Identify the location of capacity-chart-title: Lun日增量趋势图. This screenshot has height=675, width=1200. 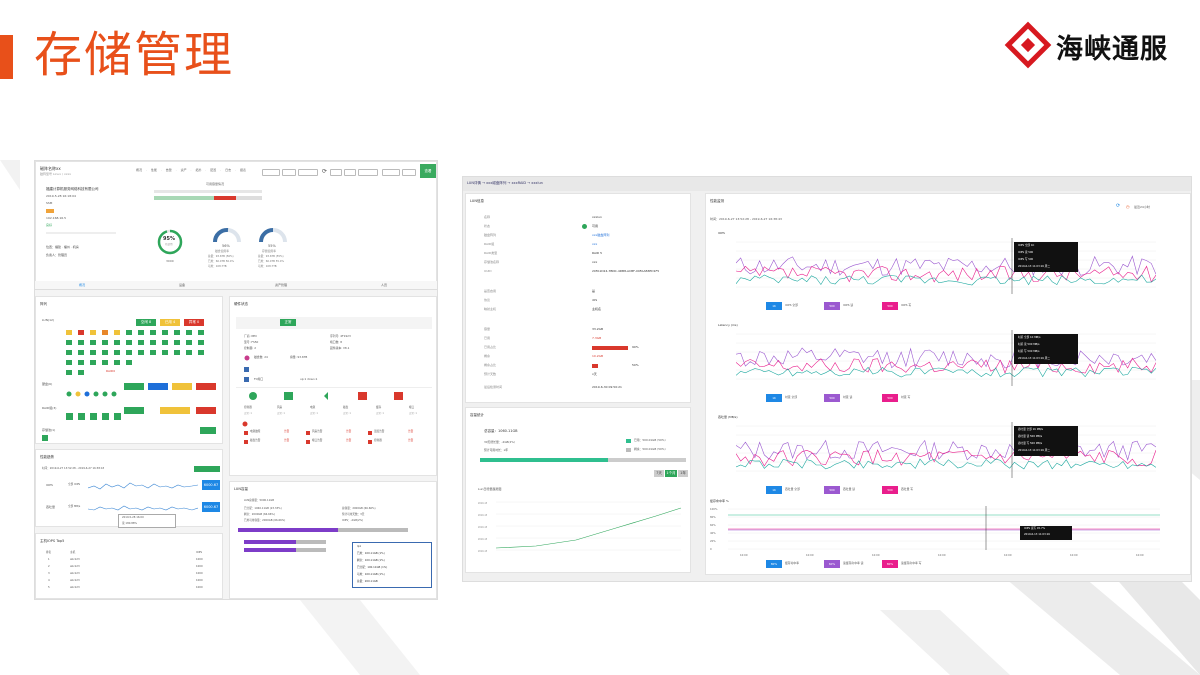
(490, 489).